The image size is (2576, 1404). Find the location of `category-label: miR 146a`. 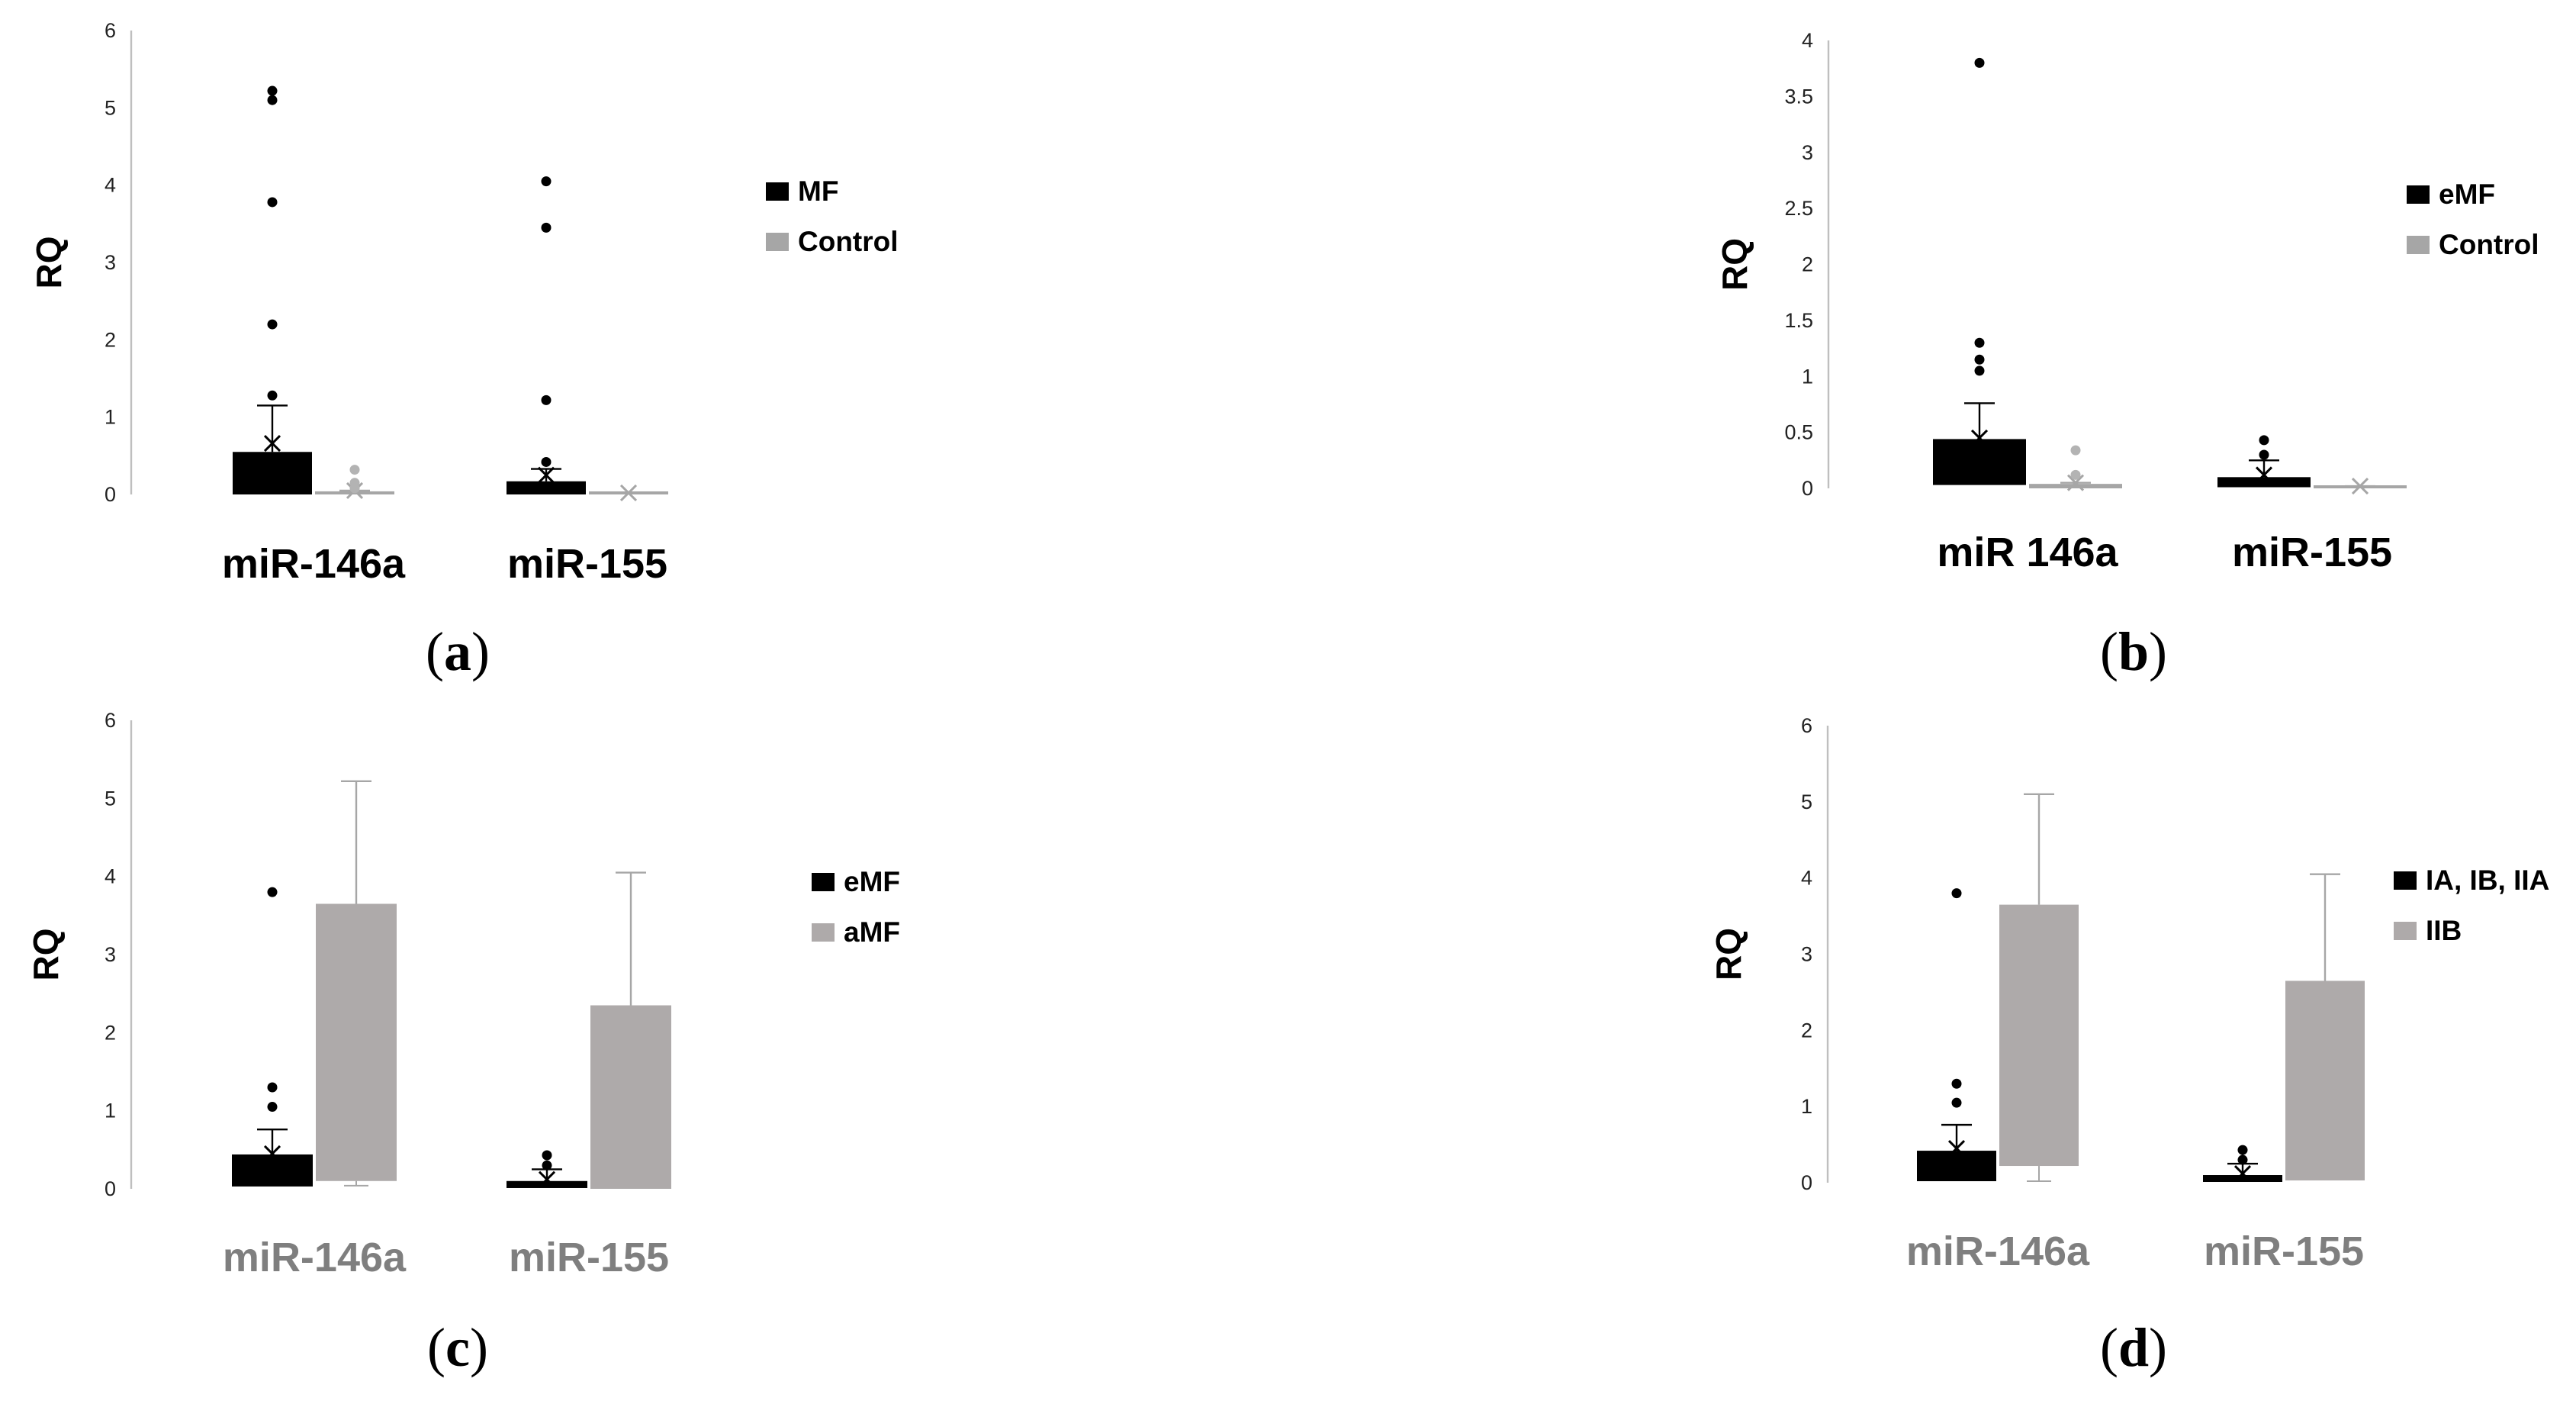

category-label: miR 146a is located at coordinates (2027, 553).